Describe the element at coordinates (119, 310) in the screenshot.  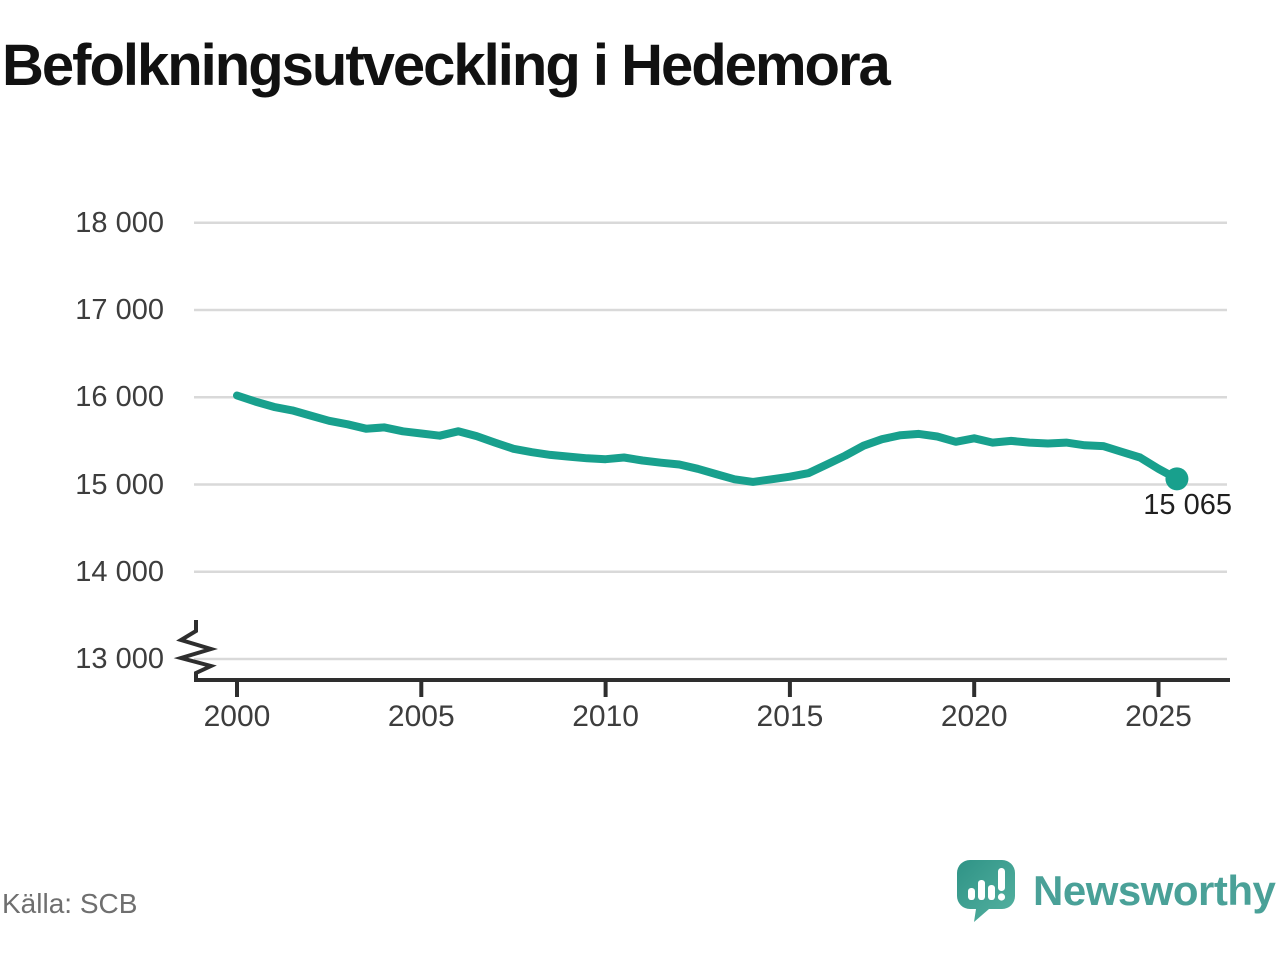
I see `y-axis-tick-label: 17 000` at that location.